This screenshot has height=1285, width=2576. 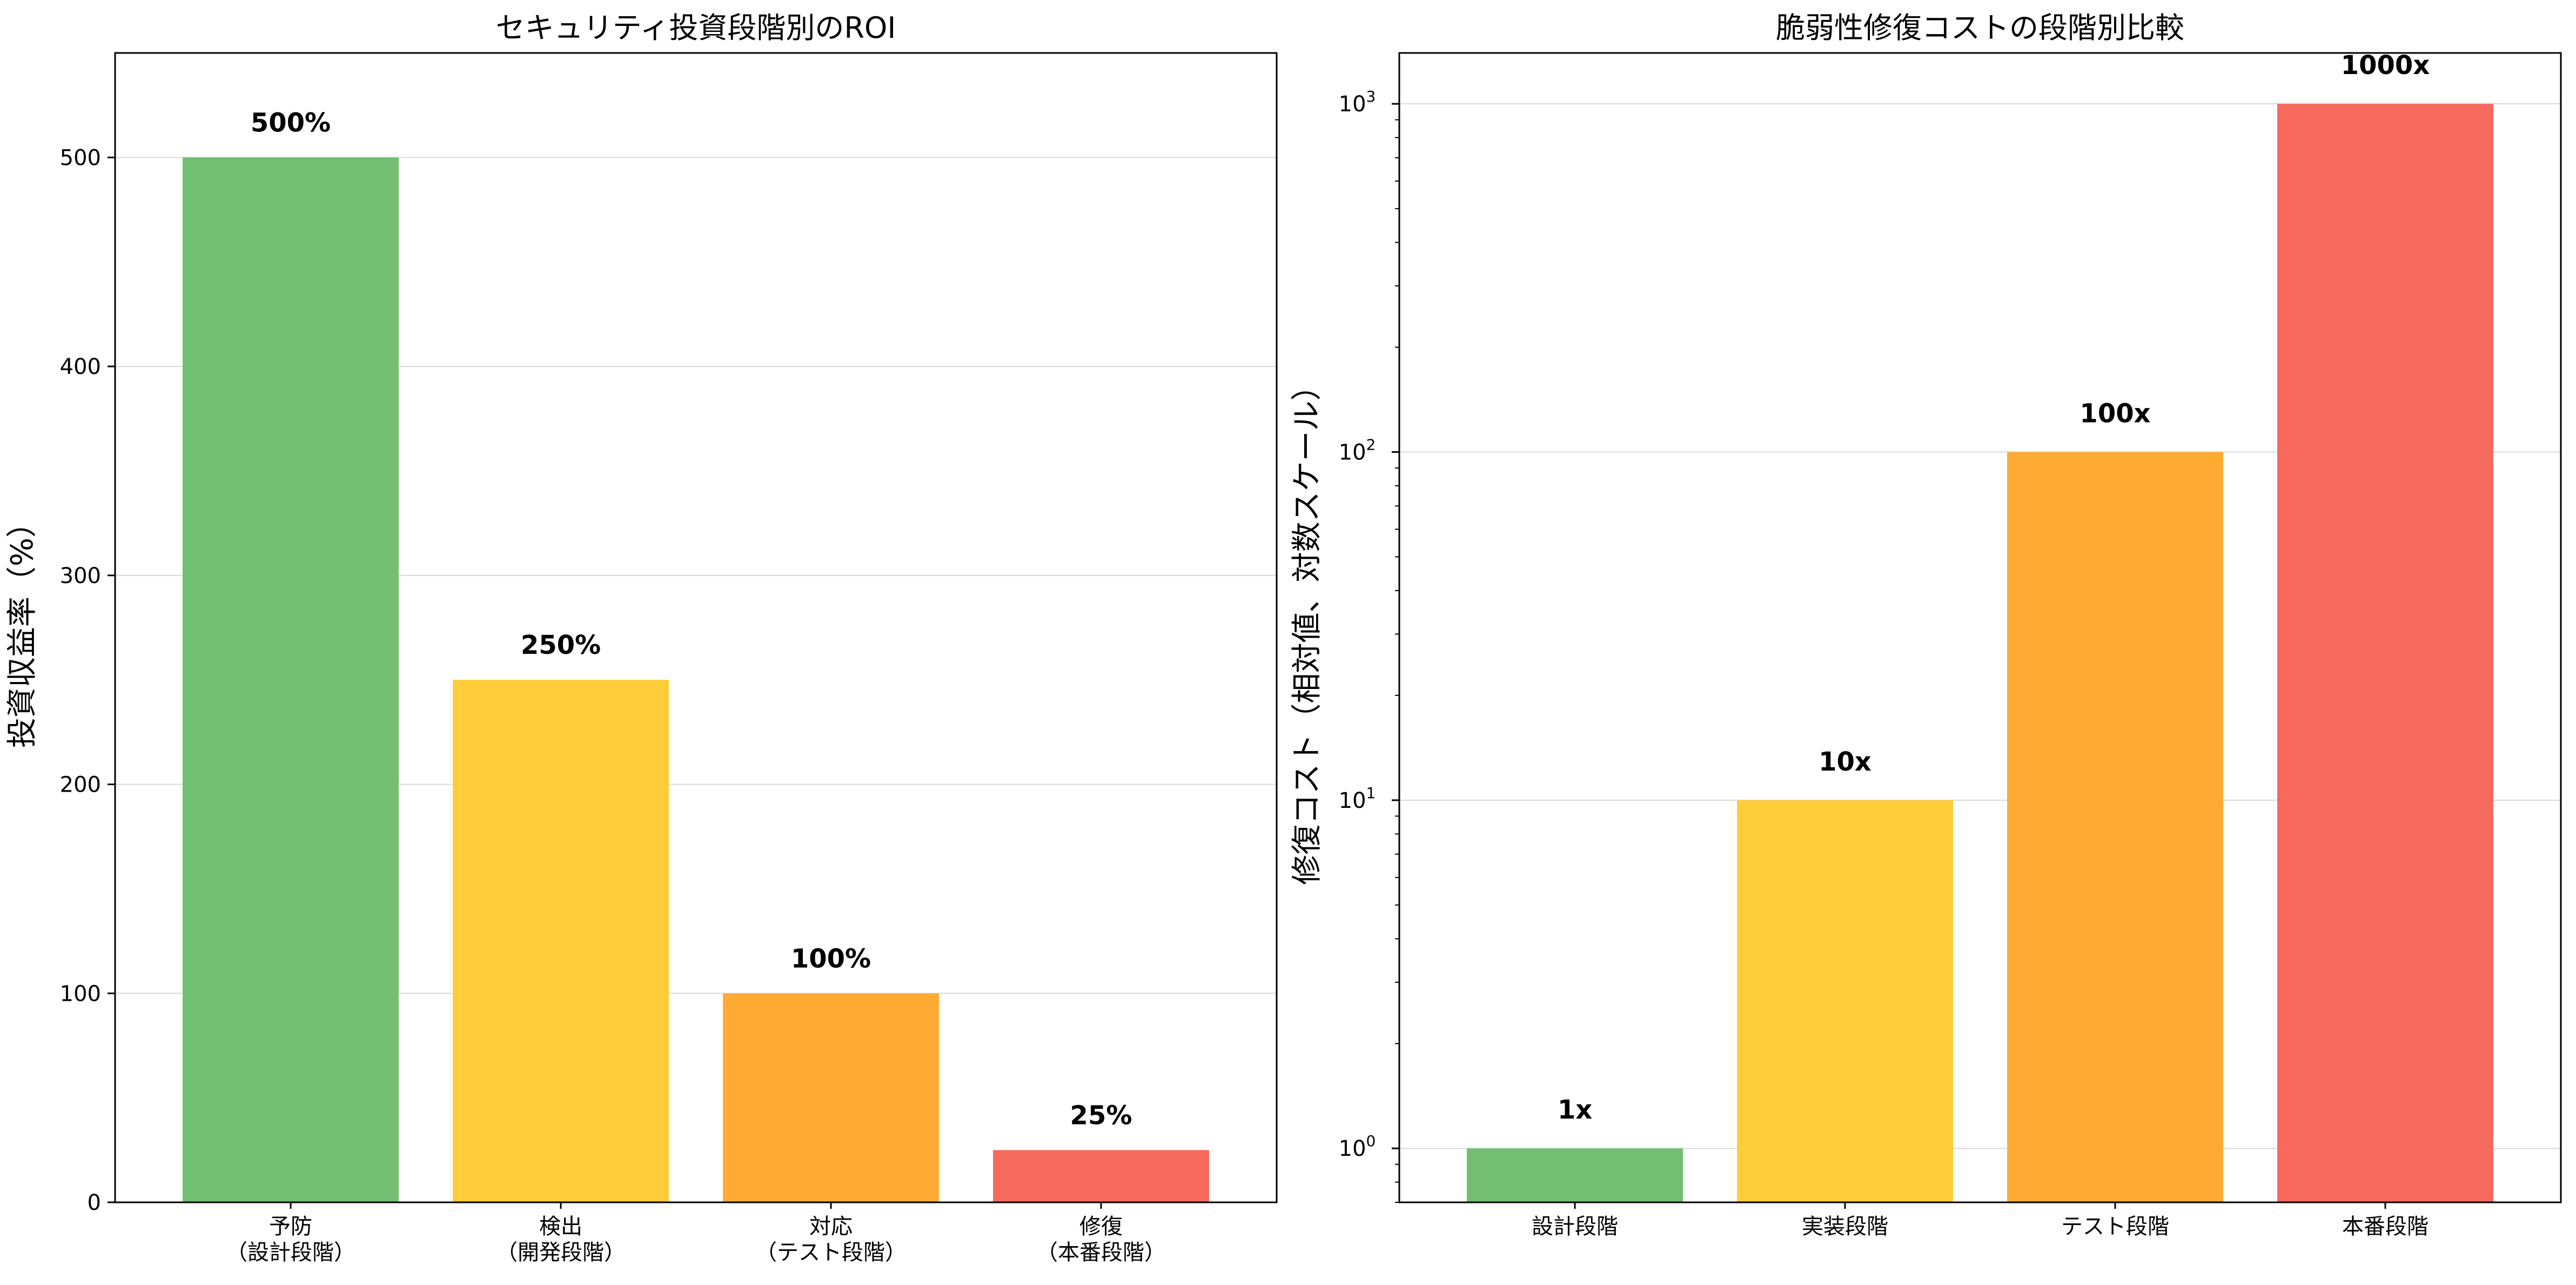 What do you see at coordinates (22, 627) in the screenshot?
I see `y-axis-label: 投資収益率（%）` at bounding box center [22, 627].